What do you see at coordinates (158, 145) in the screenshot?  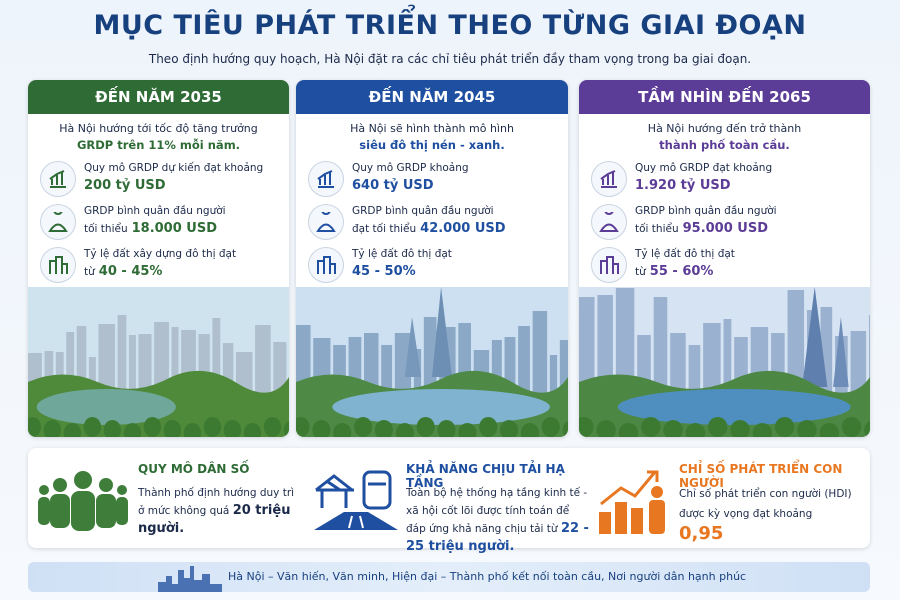 I see `phase-highlight: GRDP trên 11% mỗi năm.` at bounding box center [158, 145].